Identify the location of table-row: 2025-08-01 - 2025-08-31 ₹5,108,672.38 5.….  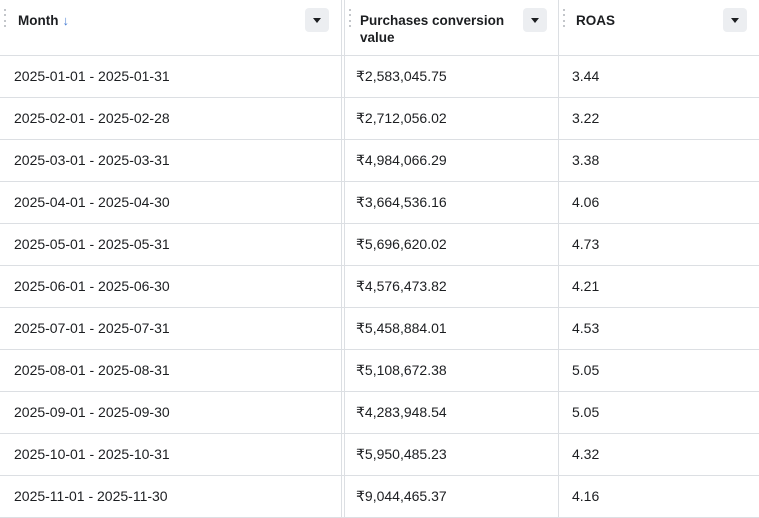
(379, 371).